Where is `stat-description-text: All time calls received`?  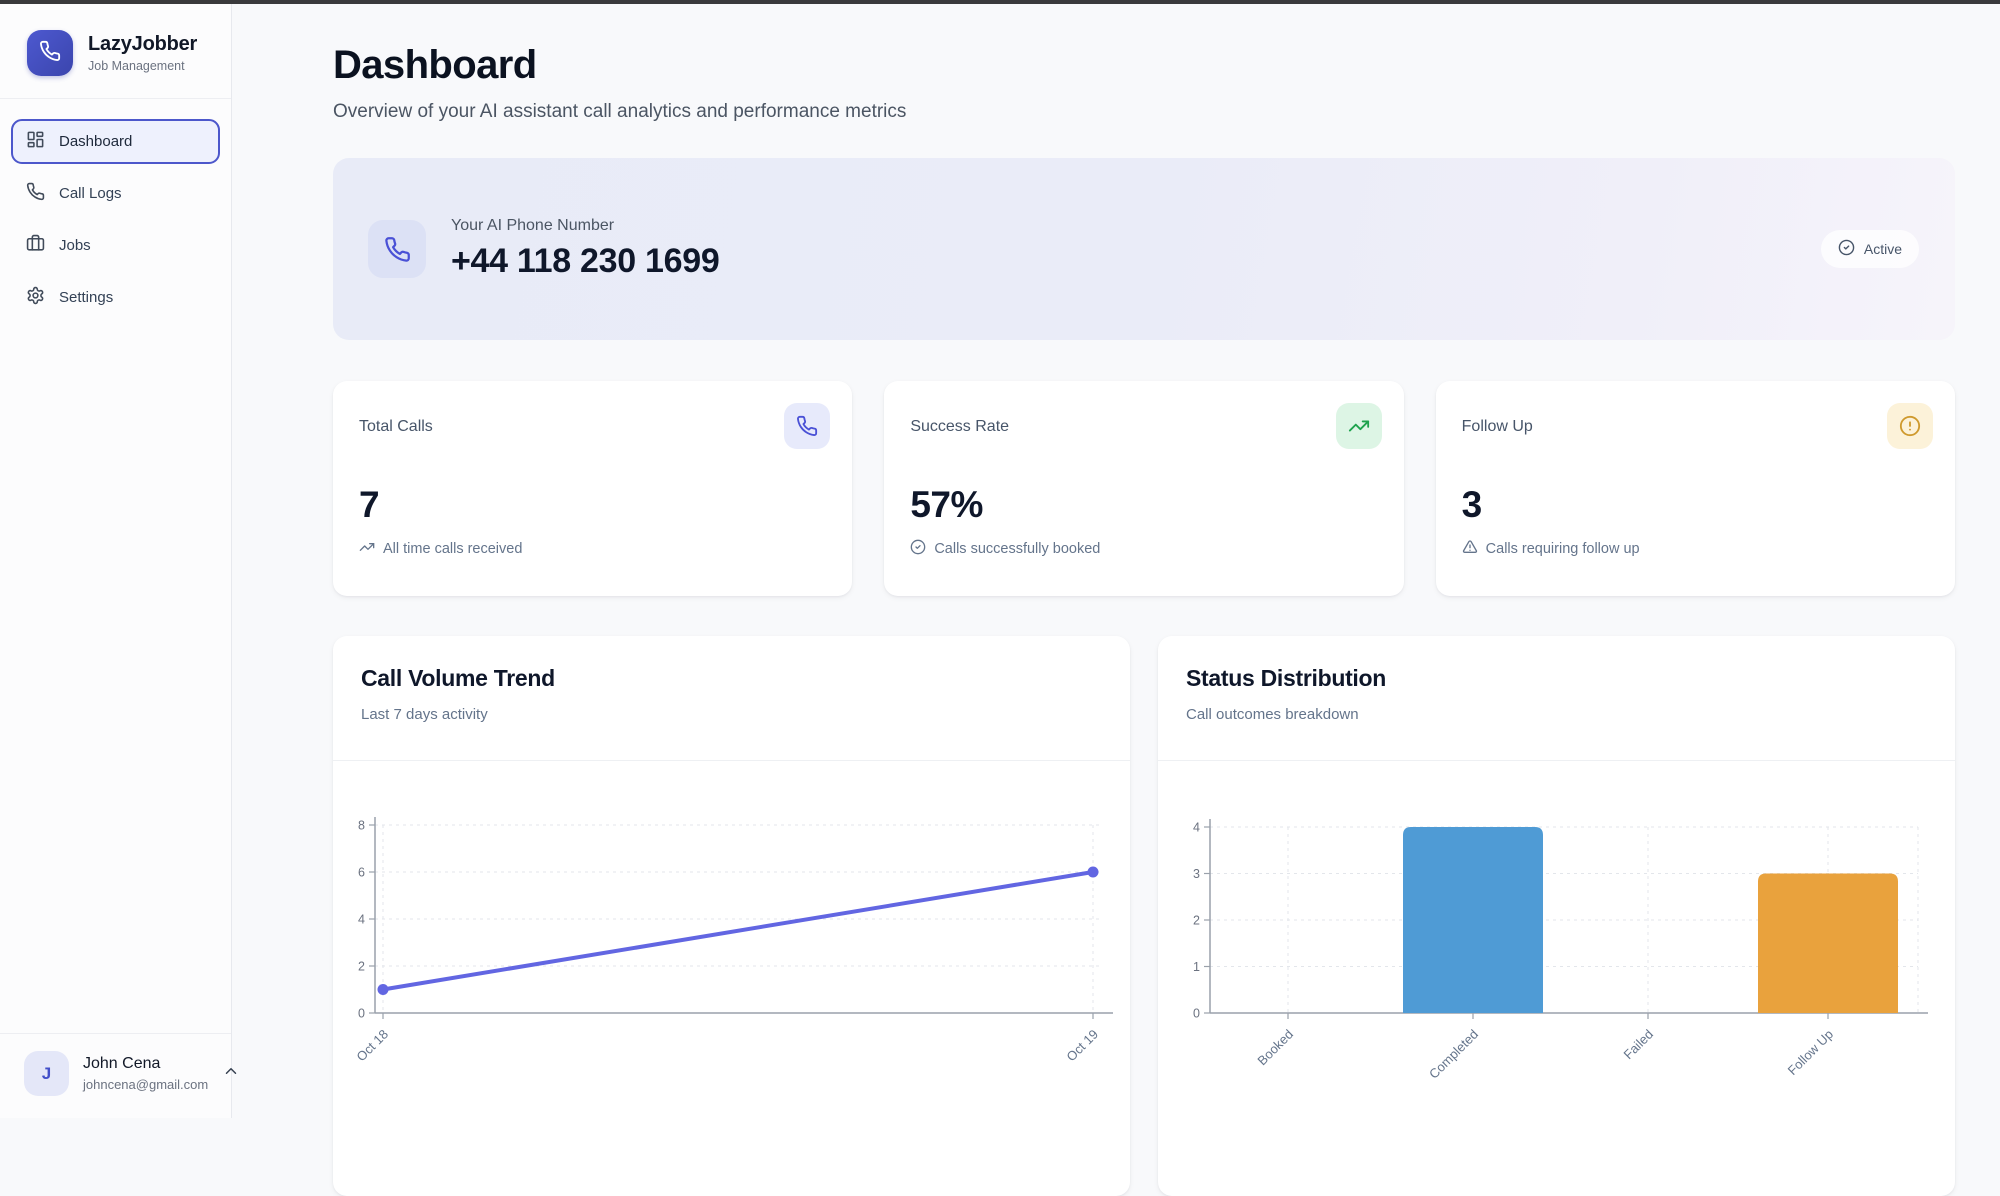 stat-description-text: All time calls received is located at coordinates (453, 549).